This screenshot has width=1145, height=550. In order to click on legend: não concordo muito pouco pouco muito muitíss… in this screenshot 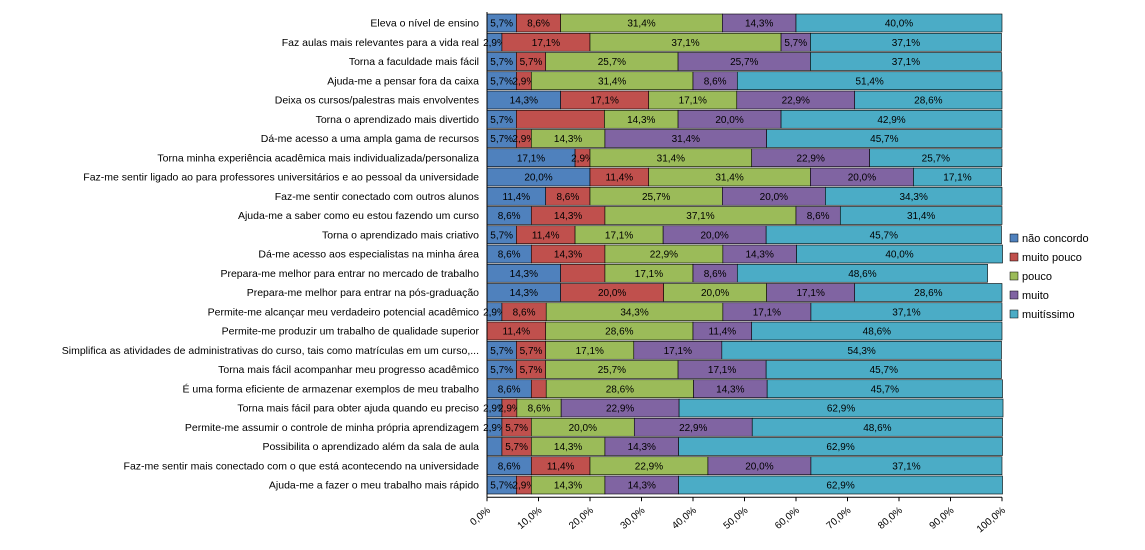, I will do `click(1049, 277)`.